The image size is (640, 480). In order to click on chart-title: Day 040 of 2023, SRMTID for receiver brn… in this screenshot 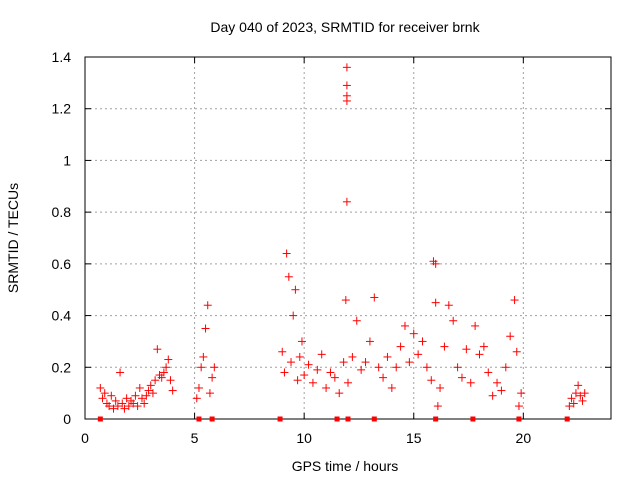, I will do `click(345, 27)`.